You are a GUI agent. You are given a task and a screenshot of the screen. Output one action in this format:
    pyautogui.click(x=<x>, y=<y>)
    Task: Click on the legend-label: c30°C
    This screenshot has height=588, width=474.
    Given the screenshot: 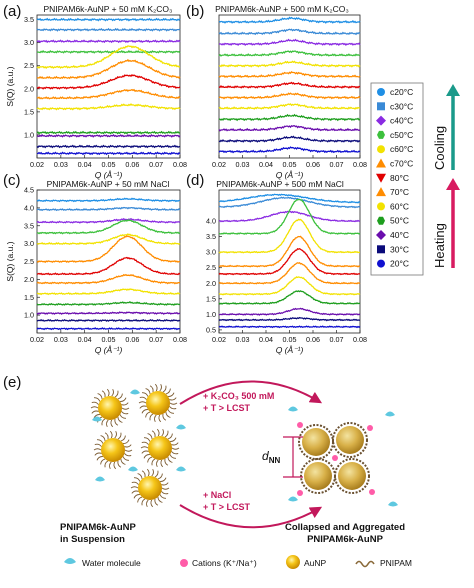 What is the action you would take?
    pyautogui.click(x=401, y=106)
    